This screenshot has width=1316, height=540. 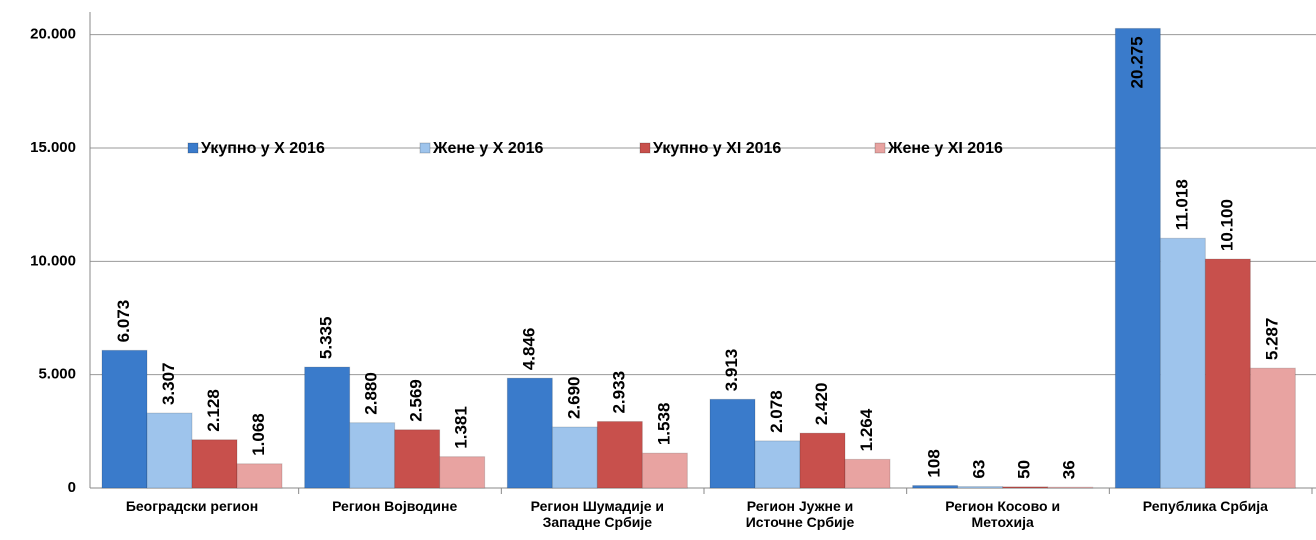 I want to click on value-label: 10.100, so click(x=1226, y=225).